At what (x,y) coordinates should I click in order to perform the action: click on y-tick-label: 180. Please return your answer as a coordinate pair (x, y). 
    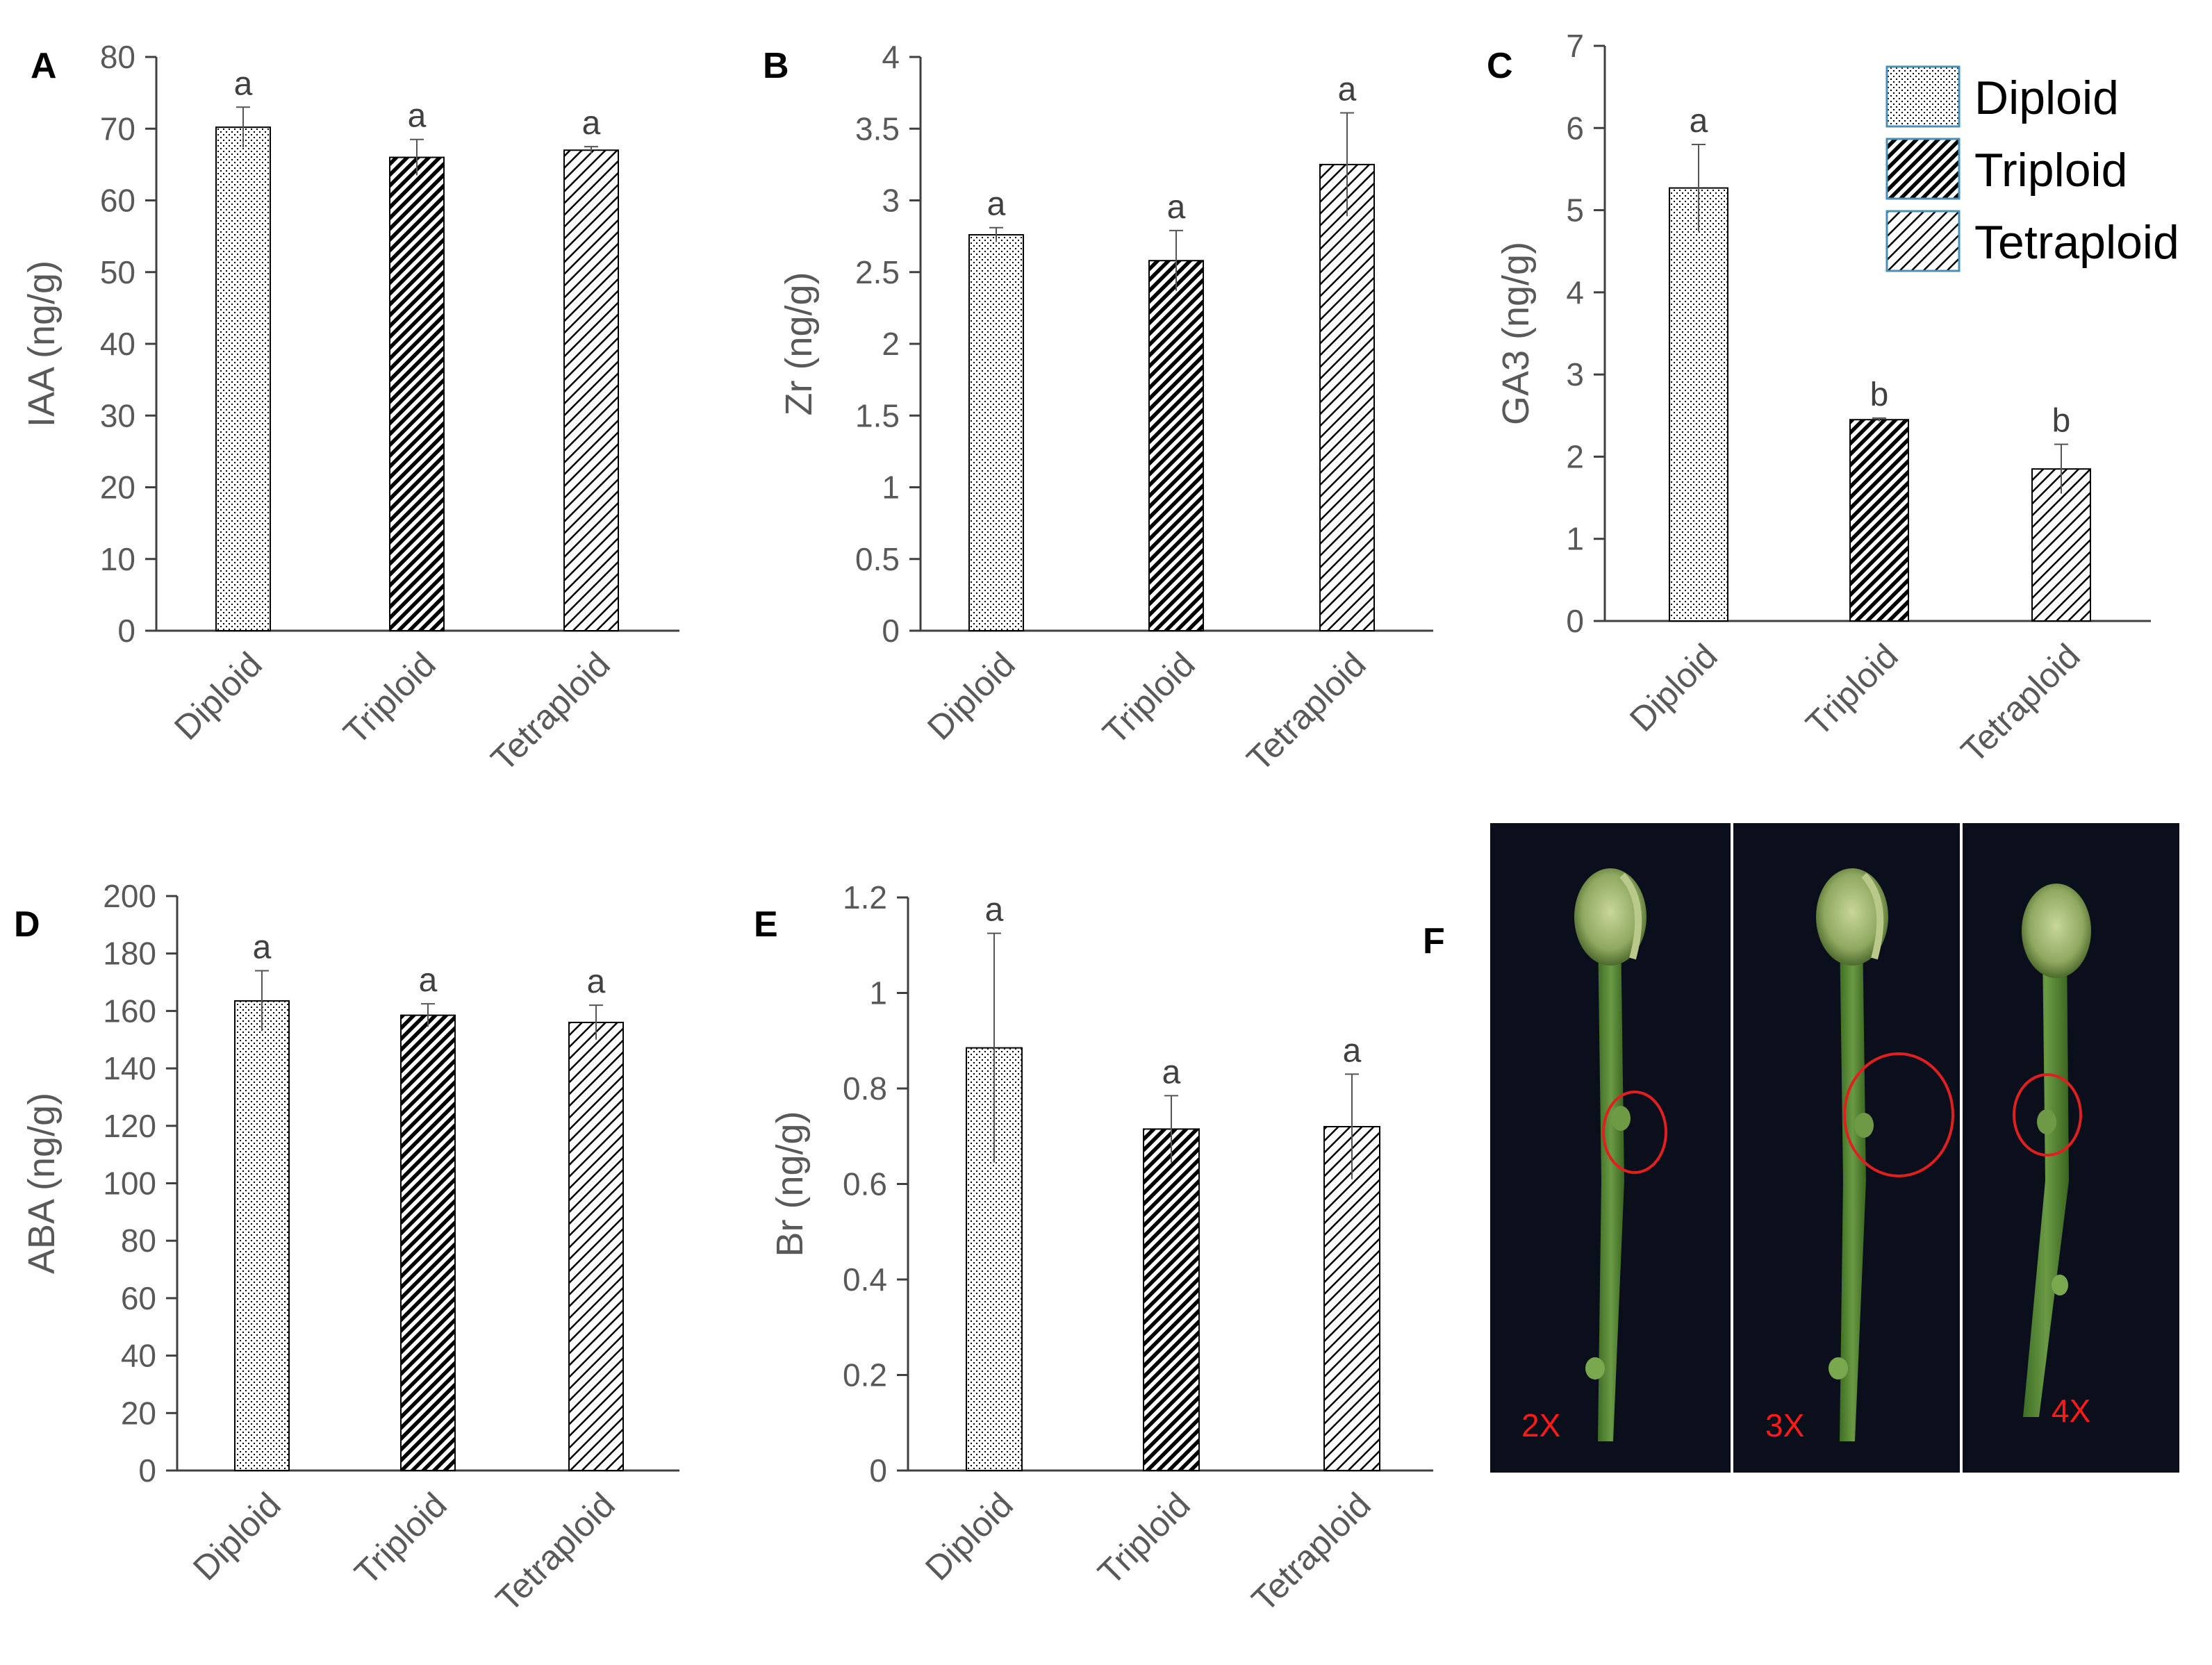
    Looking at the image, I should click on (129, 954).